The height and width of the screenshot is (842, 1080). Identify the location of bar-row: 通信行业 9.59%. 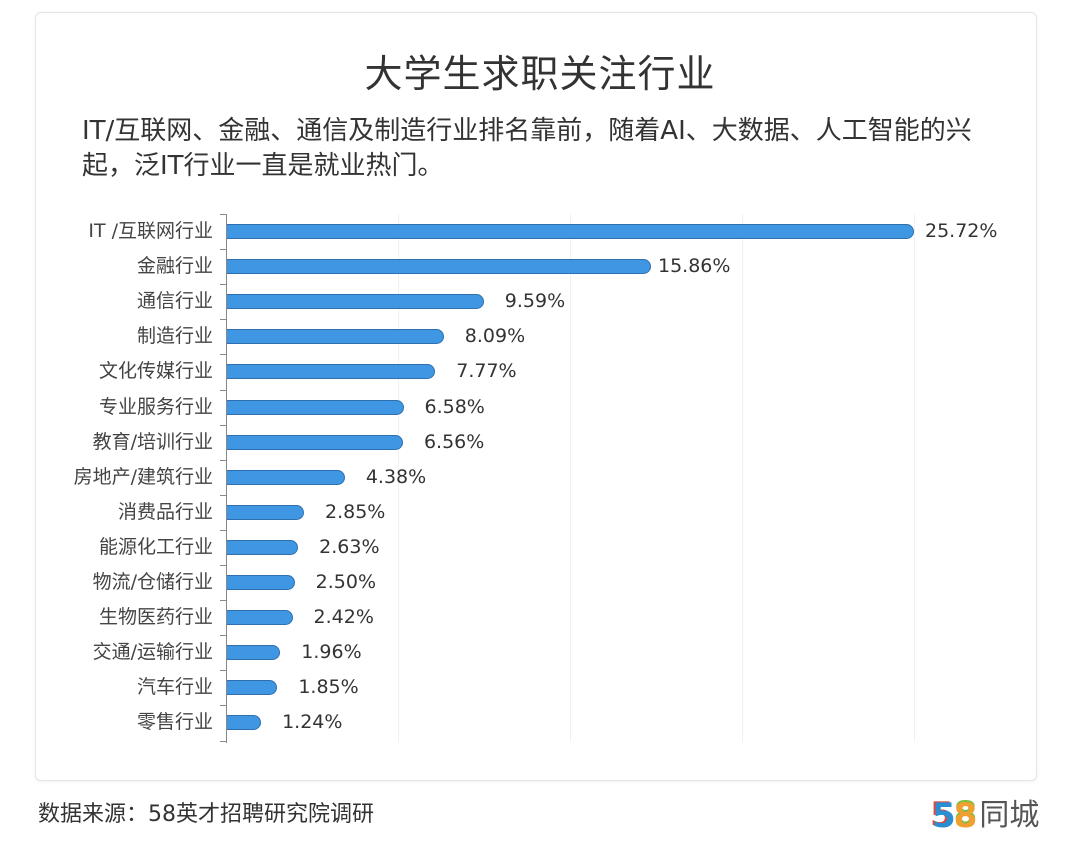
(540, 301).